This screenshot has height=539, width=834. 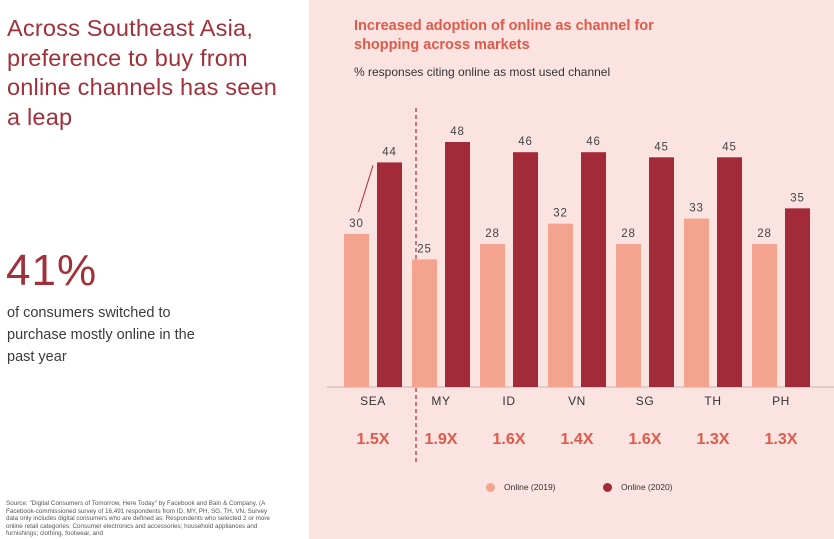 What do you see at coordinates (696, 302) in the screenshot?
I see `bar-2019-th` at bounding box center [696, 302].